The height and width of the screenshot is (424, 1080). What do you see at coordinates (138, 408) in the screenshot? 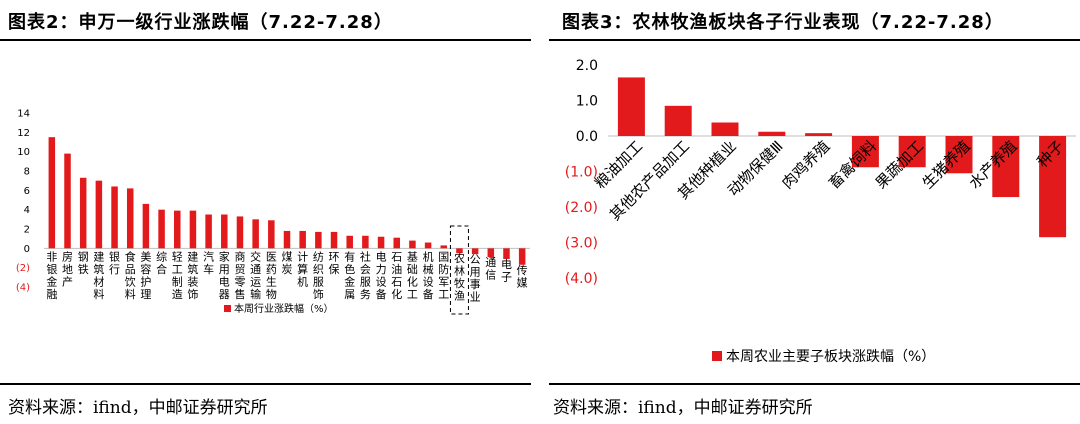
I see `left-source-note: 资料来源：ifind，中邮证券研究所` at bounding box center [138, 408].